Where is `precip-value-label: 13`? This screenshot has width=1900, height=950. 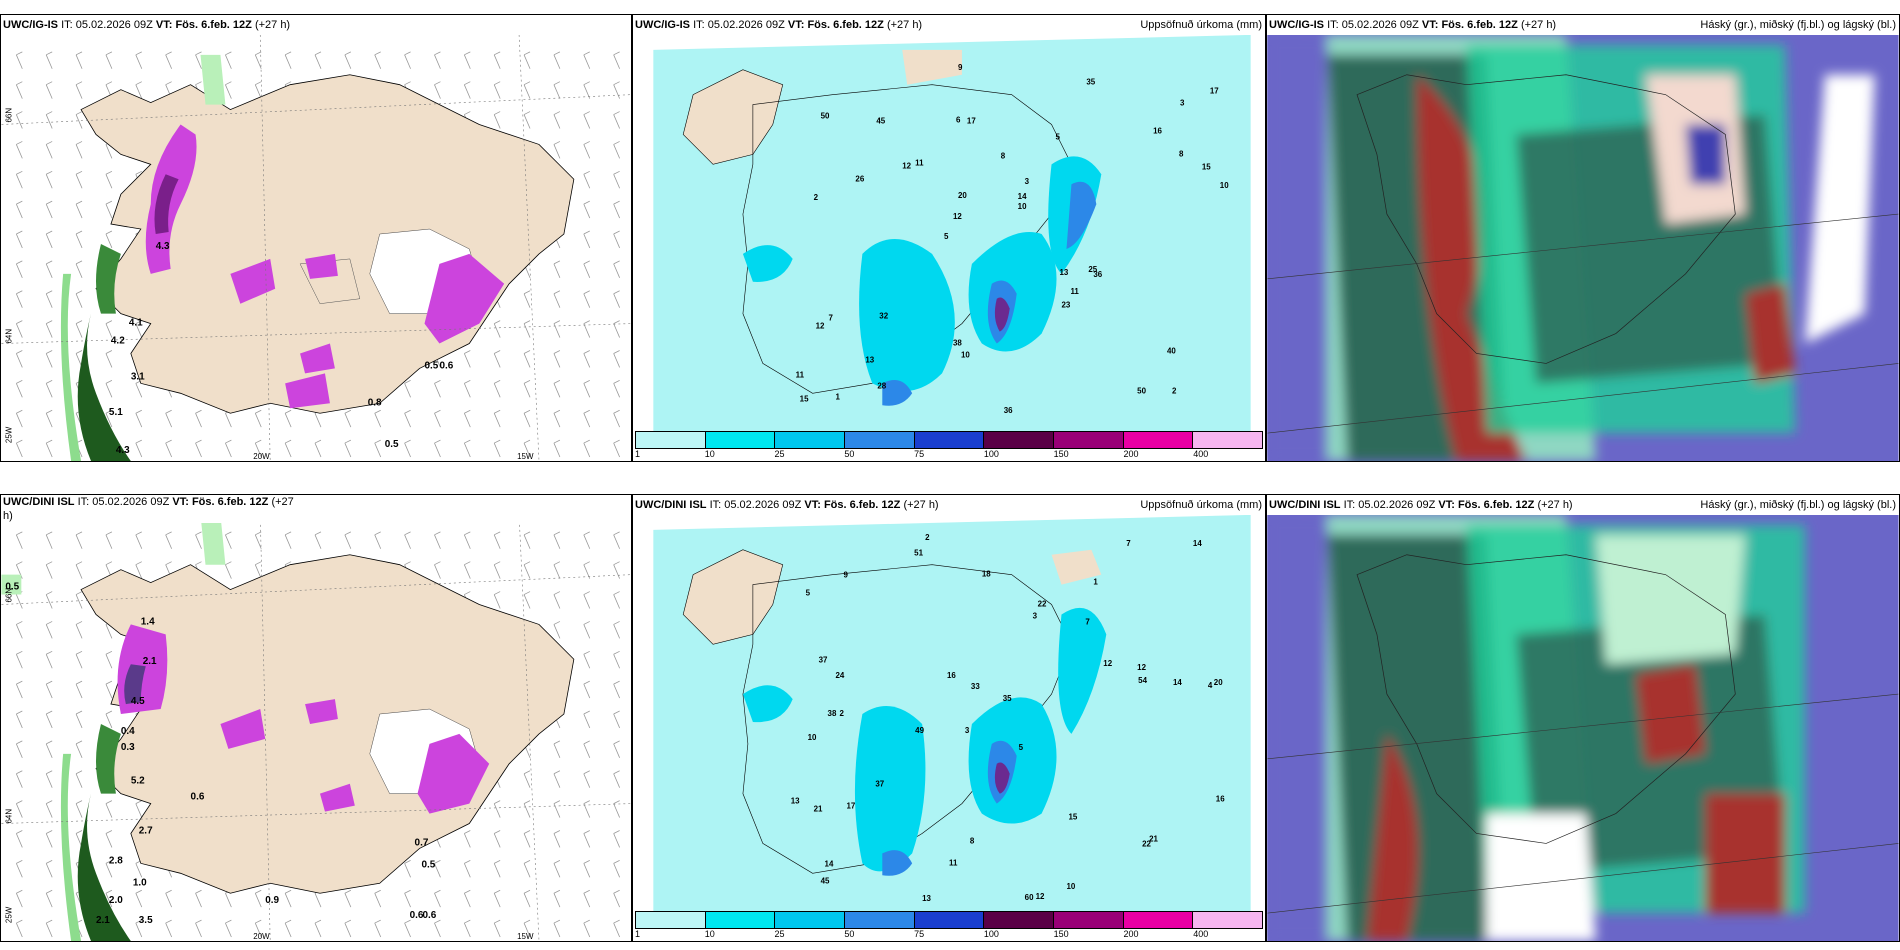 precip-value-label: 13 is located at coordinates (926, 898).